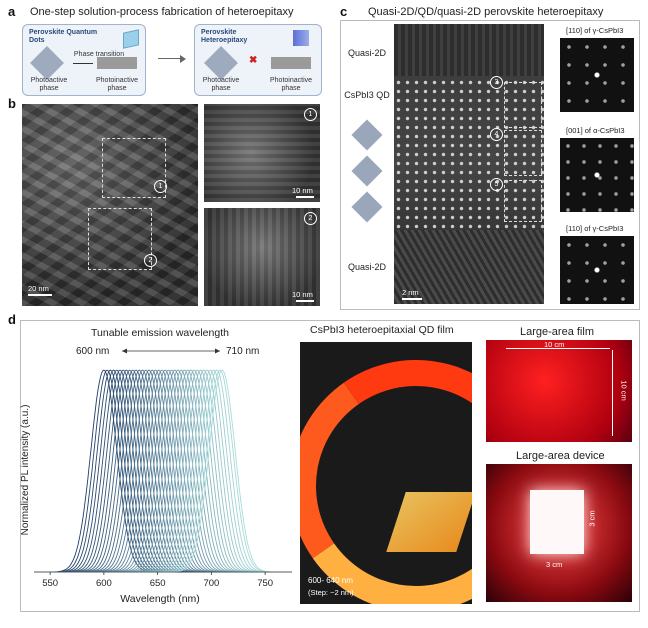 This screenshot has width=648, height=628. I want to click on panel-a-arrow-head, so click(183, 59).